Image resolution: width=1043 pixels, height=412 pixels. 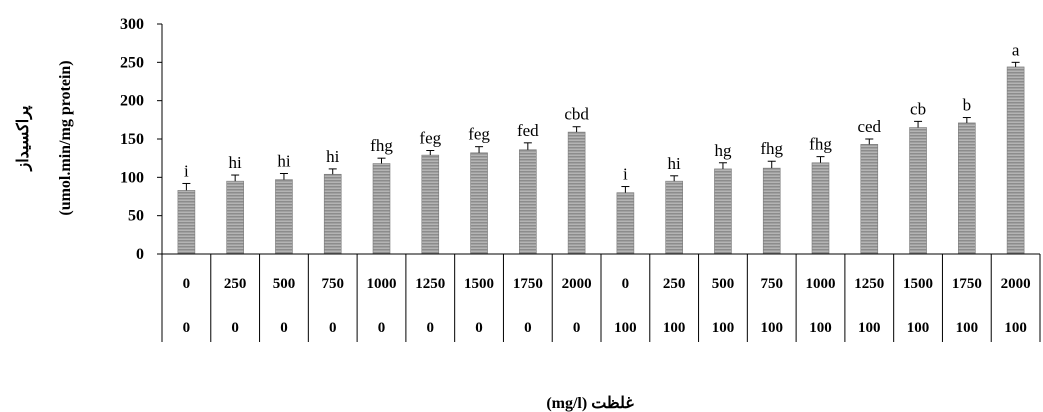 I want to click on y-tick-label: 200, so click(x=132, y=101).